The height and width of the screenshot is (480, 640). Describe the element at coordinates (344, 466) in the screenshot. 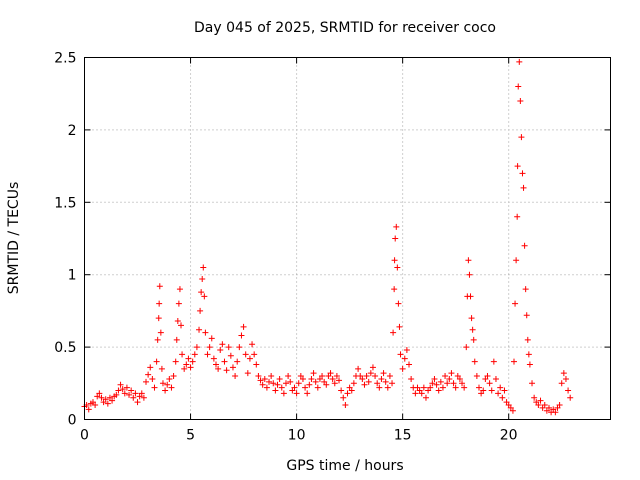

I see `x-axis-label: GPS time / hours` at that location.